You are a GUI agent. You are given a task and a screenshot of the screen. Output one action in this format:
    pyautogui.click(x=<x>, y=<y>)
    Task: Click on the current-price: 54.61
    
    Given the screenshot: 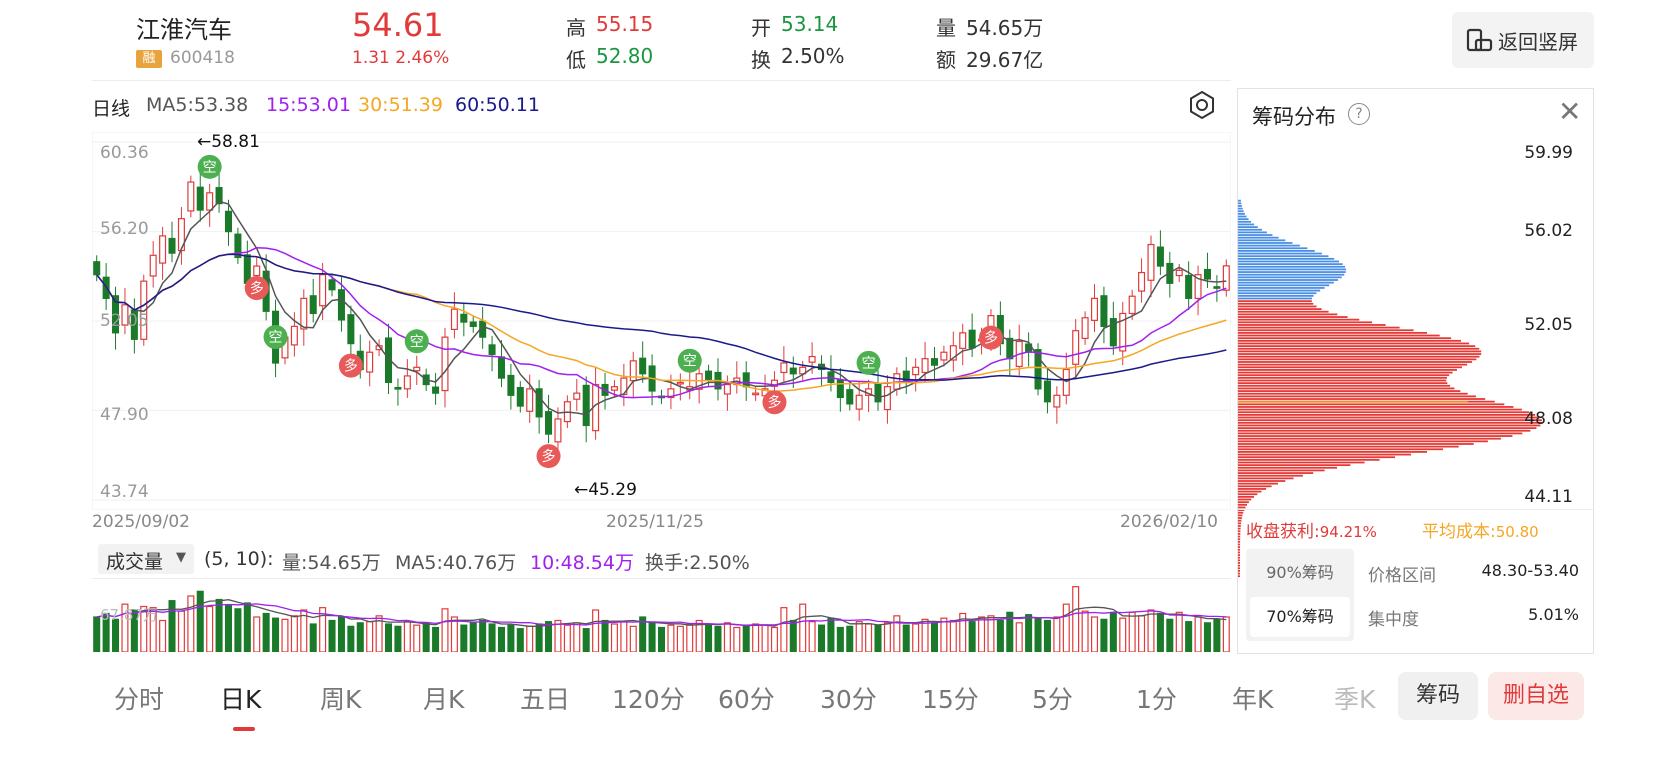 What is the action you would take?
    pyautogui.click(x=398, y=25)
    